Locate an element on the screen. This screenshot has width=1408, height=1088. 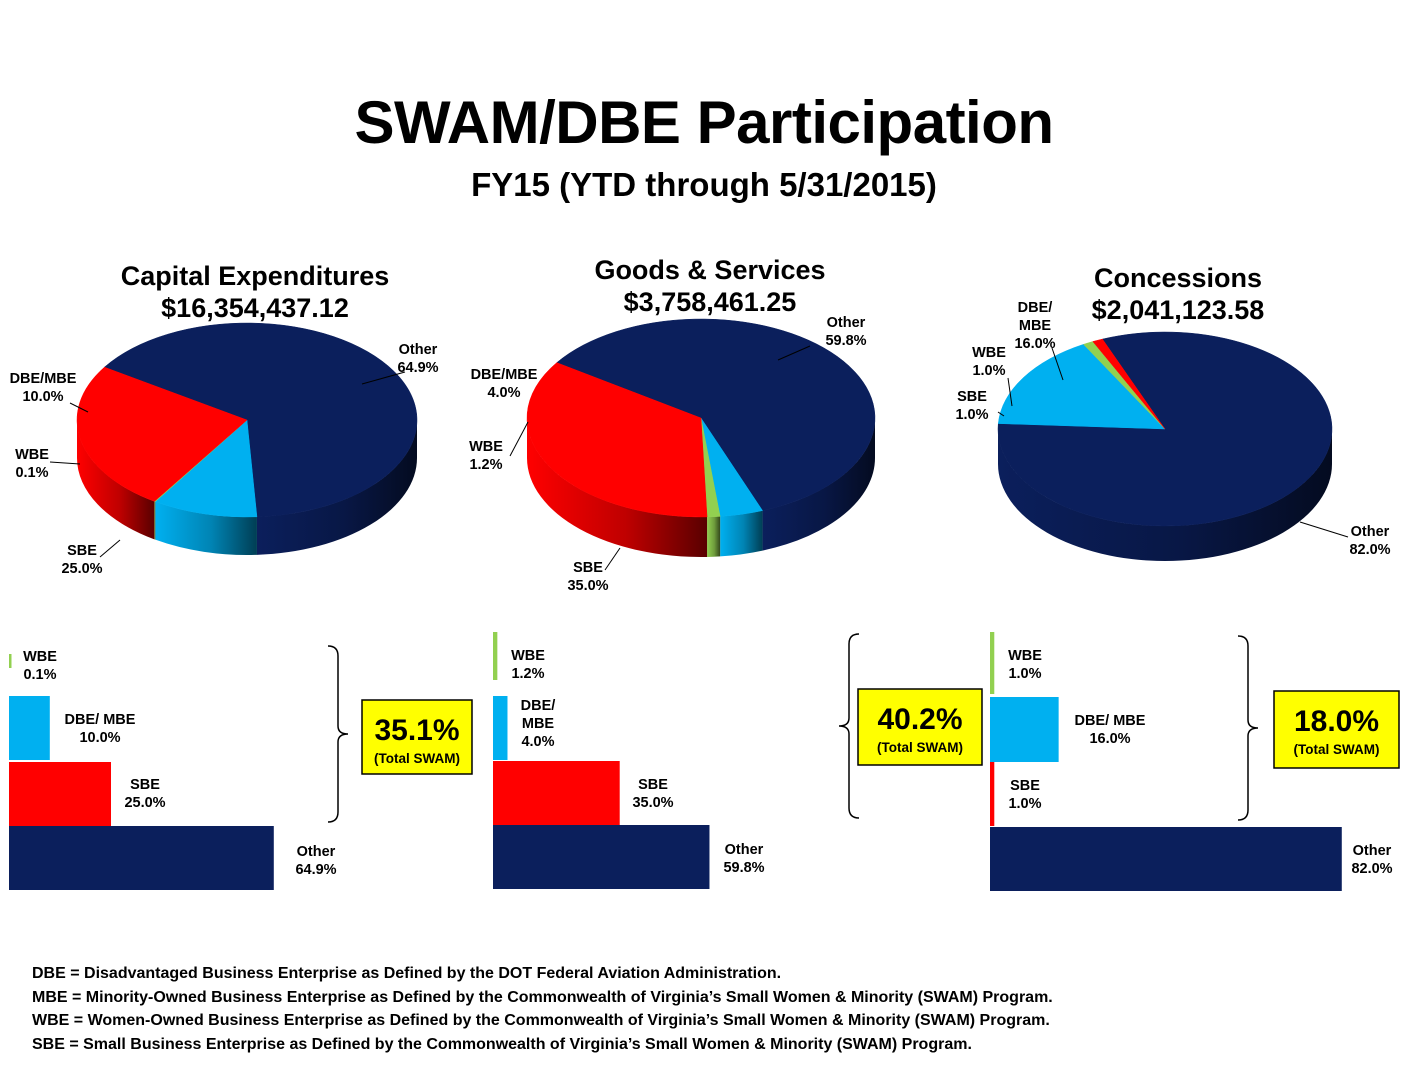
page-title: SWAM/DBE Participation is located at coordinates (704, 122).